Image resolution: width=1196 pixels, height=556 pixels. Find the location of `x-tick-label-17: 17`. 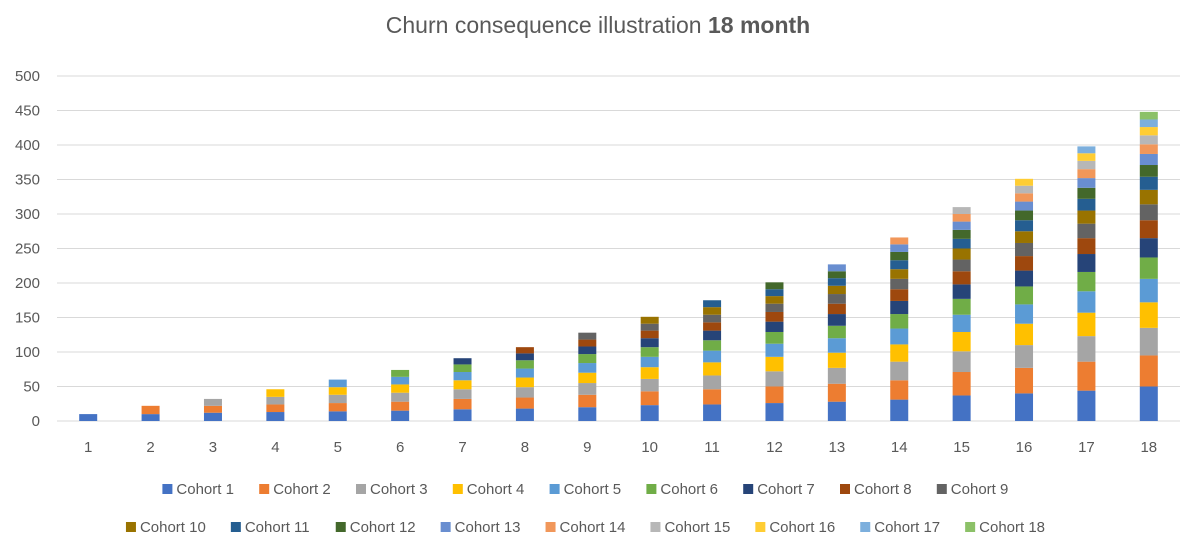

x-tick-label-17: 17 is located at coordinates (1086, 447).